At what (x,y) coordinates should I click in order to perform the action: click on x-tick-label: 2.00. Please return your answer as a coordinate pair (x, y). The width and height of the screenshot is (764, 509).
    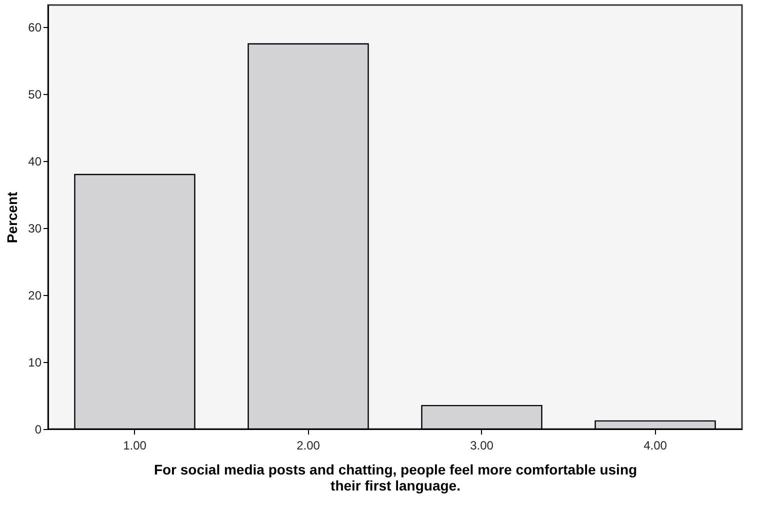
    Looking at the image, I should click on (308, 445).